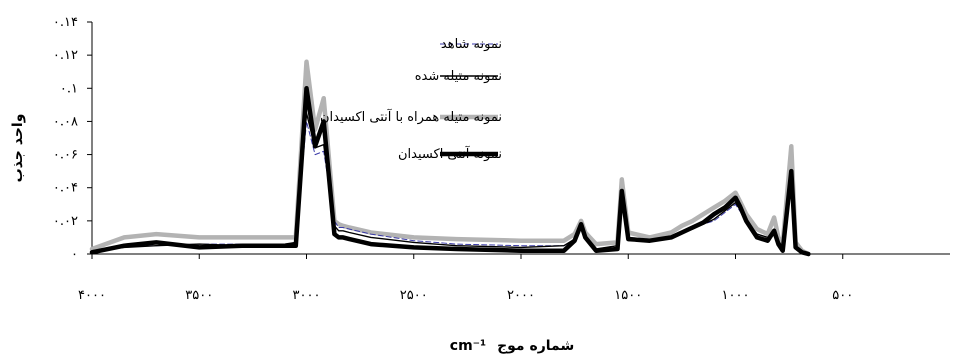 The height and width of the screenshot is (360, 965). Describe the element at coordinates (307, 295) in the screenshot. I see `x-tick-label: ۳۰۰۰` at that location.